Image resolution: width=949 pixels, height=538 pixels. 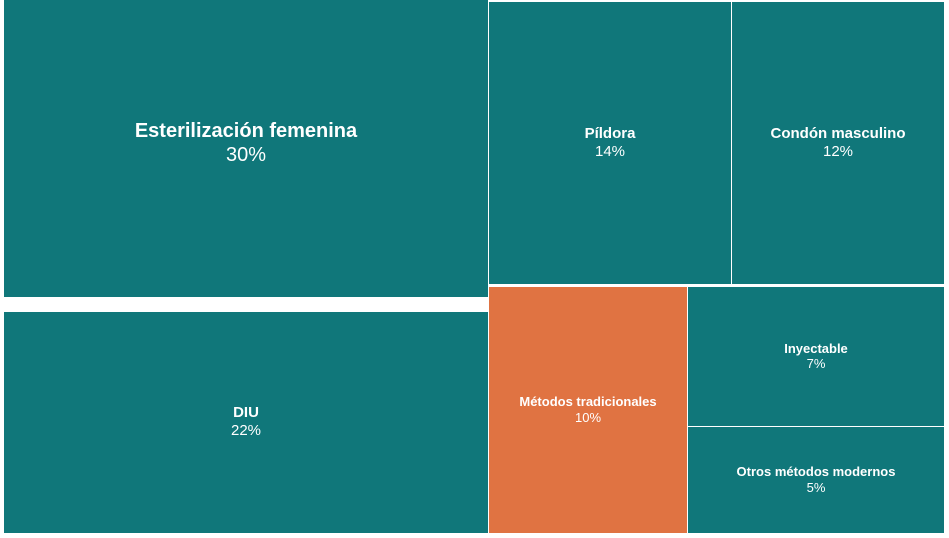 I want to click on treemap-cell-value: 22%, so click(x=246, y=431).